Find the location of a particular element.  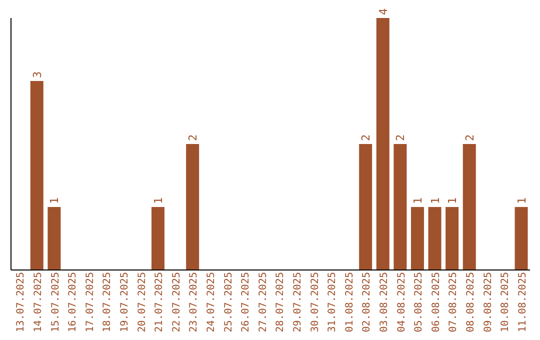

x-tick-label: 17.07.2025 is located at coordinates (90, 302).